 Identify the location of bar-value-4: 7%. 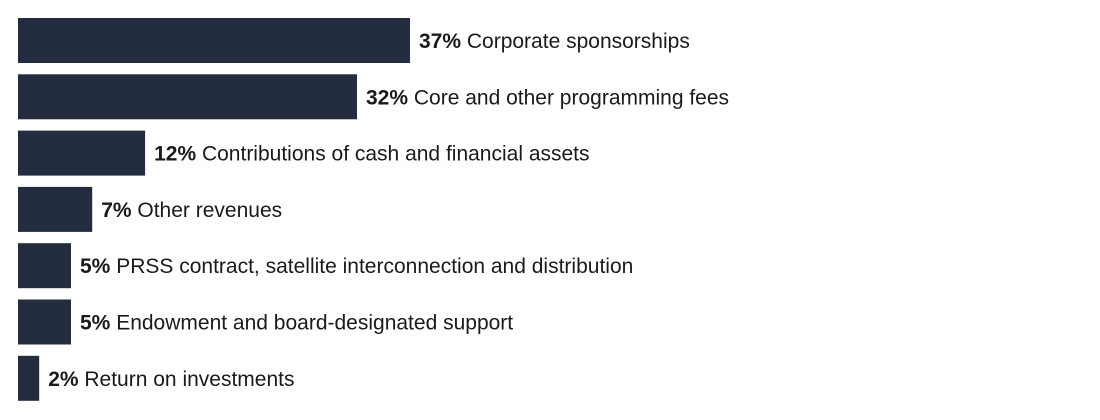
(116, 210).